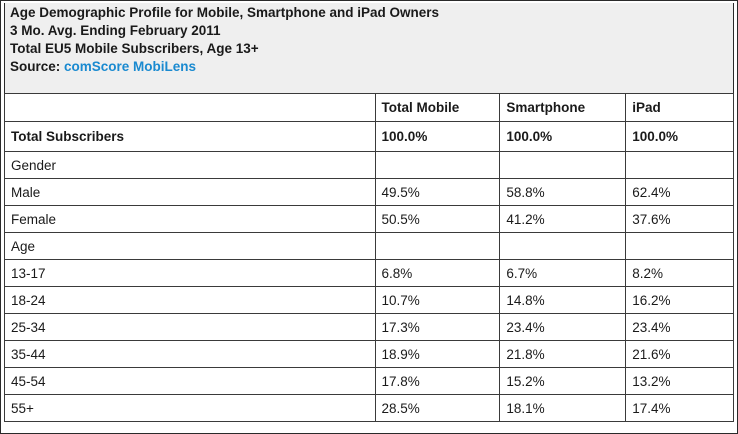 The height and width of the screenshot is (434, 738). I want to click on column-header: Total Mobile, so click(437, 107).